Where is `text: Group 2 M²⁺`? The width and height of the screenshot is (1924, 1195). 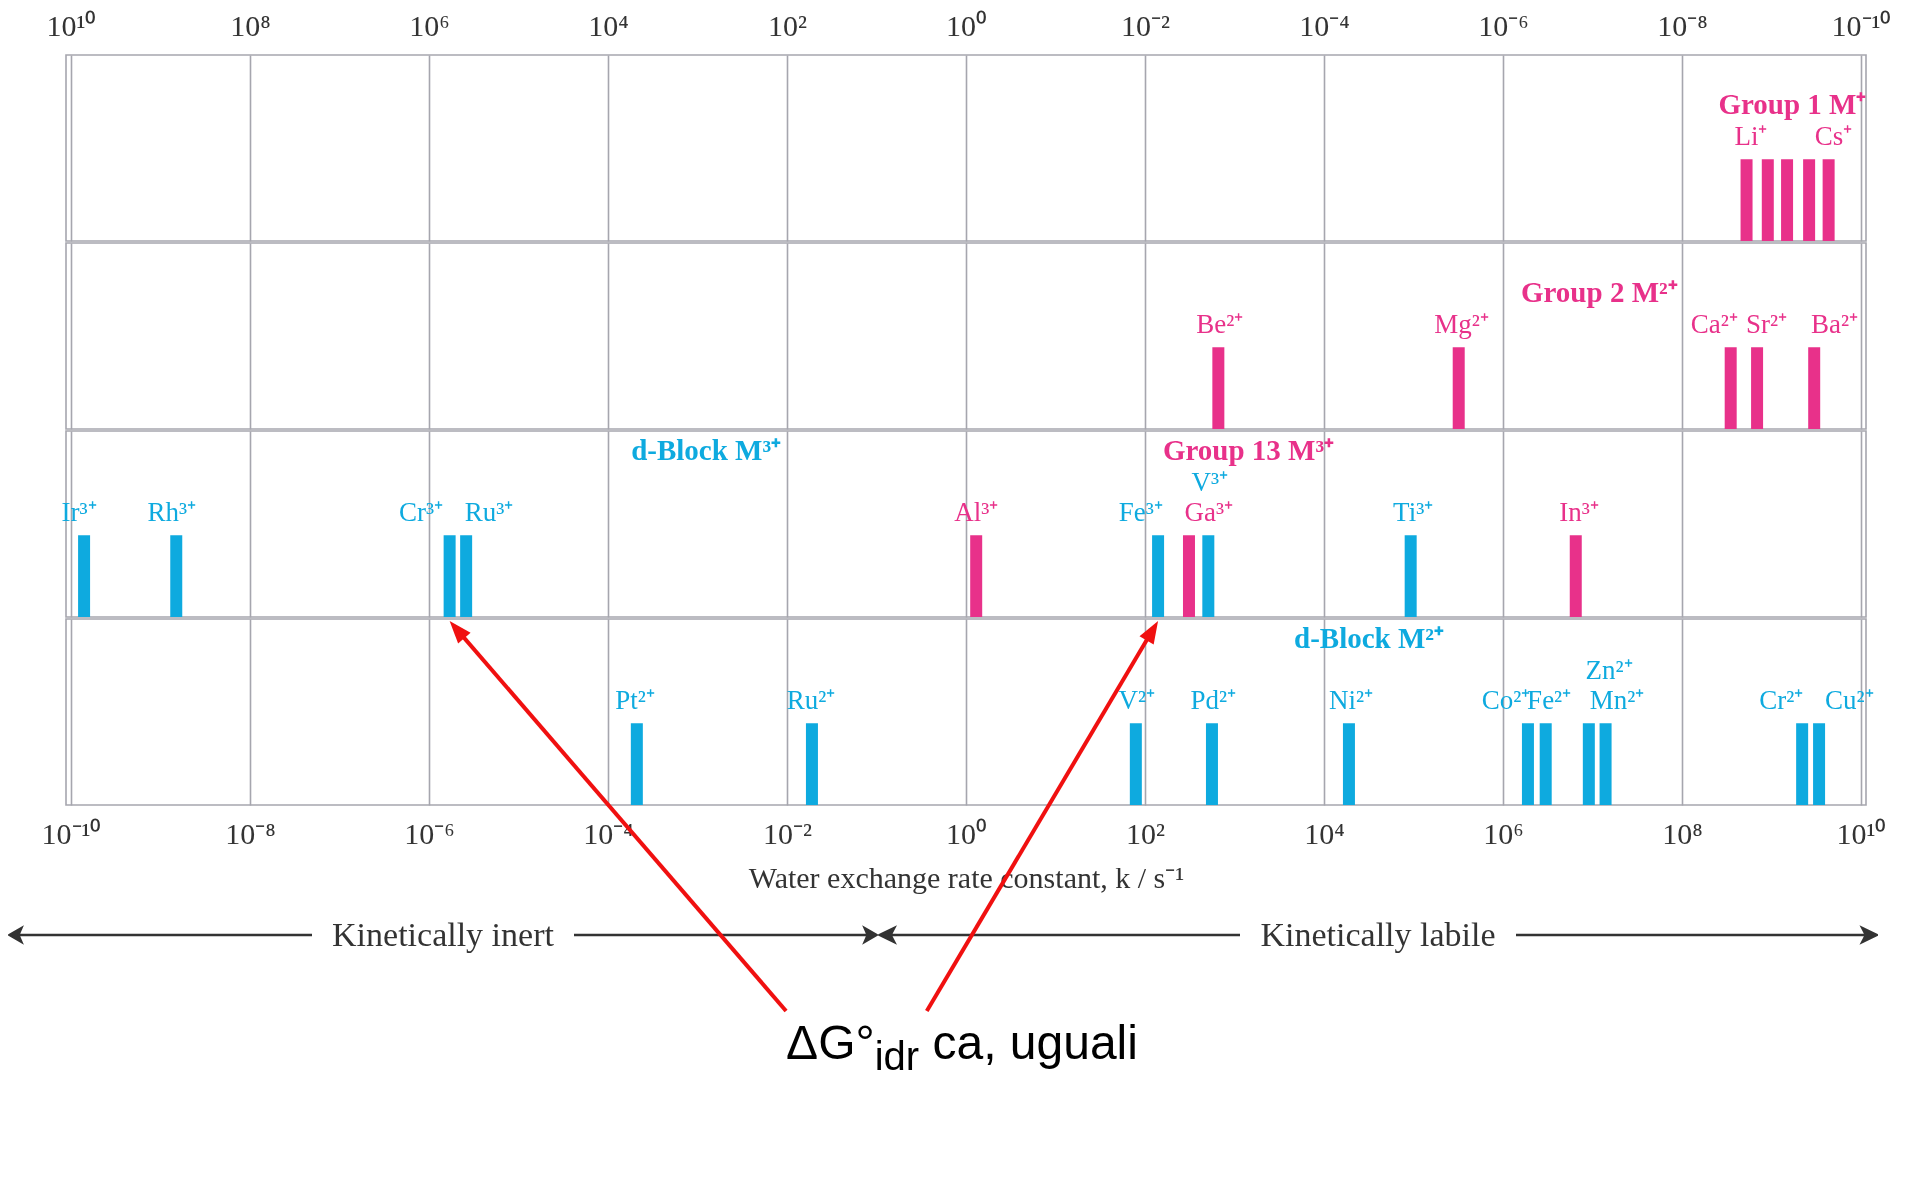
text: Group 2 M²⁺ is located at coordinates (1599, 292).